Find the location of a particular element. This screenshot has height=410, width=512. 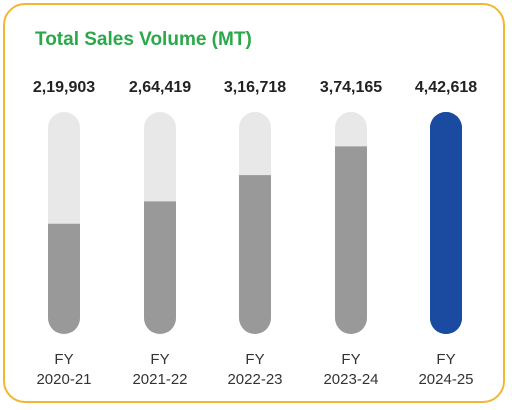

tick-label: 2023-24 is located at coordinates (350, 379).